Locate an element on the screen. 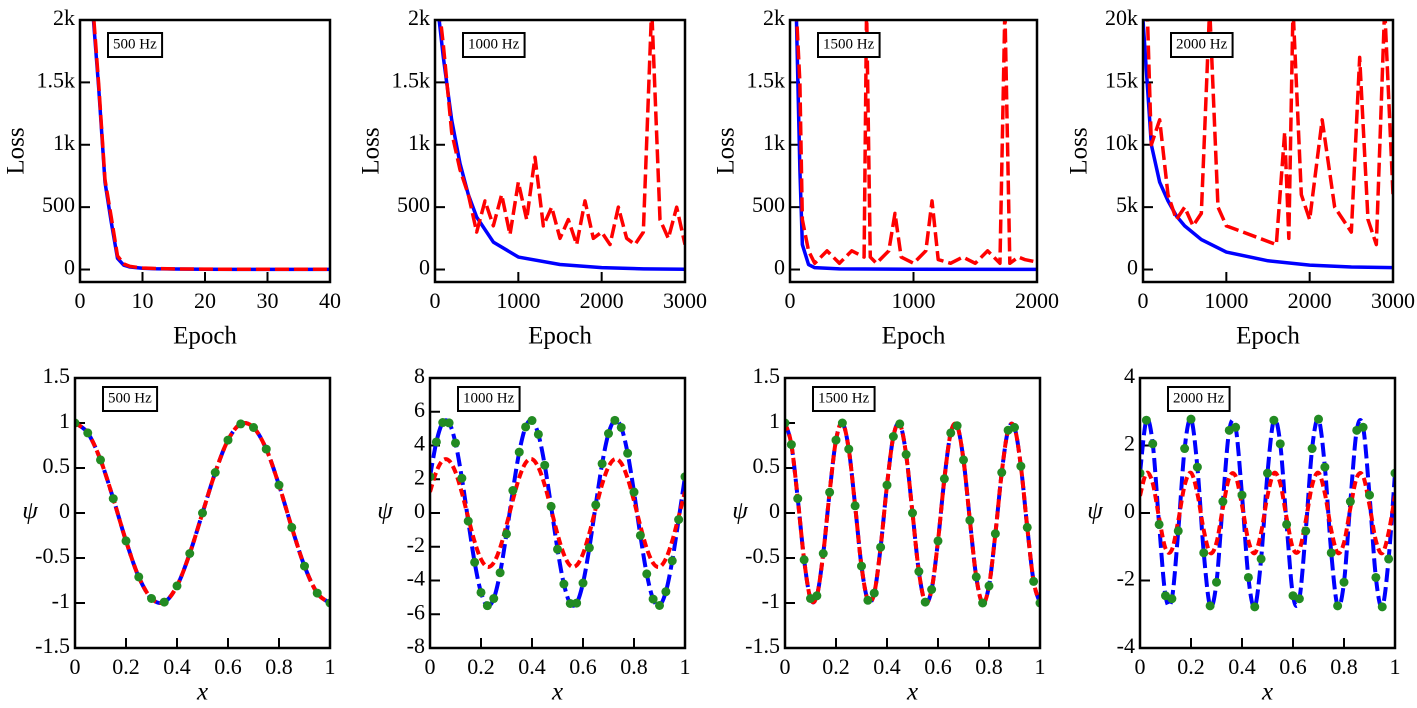 Image resolution: width=1417 pixels, height=708 pixels. series-line is located at coordinates (1267, 513).